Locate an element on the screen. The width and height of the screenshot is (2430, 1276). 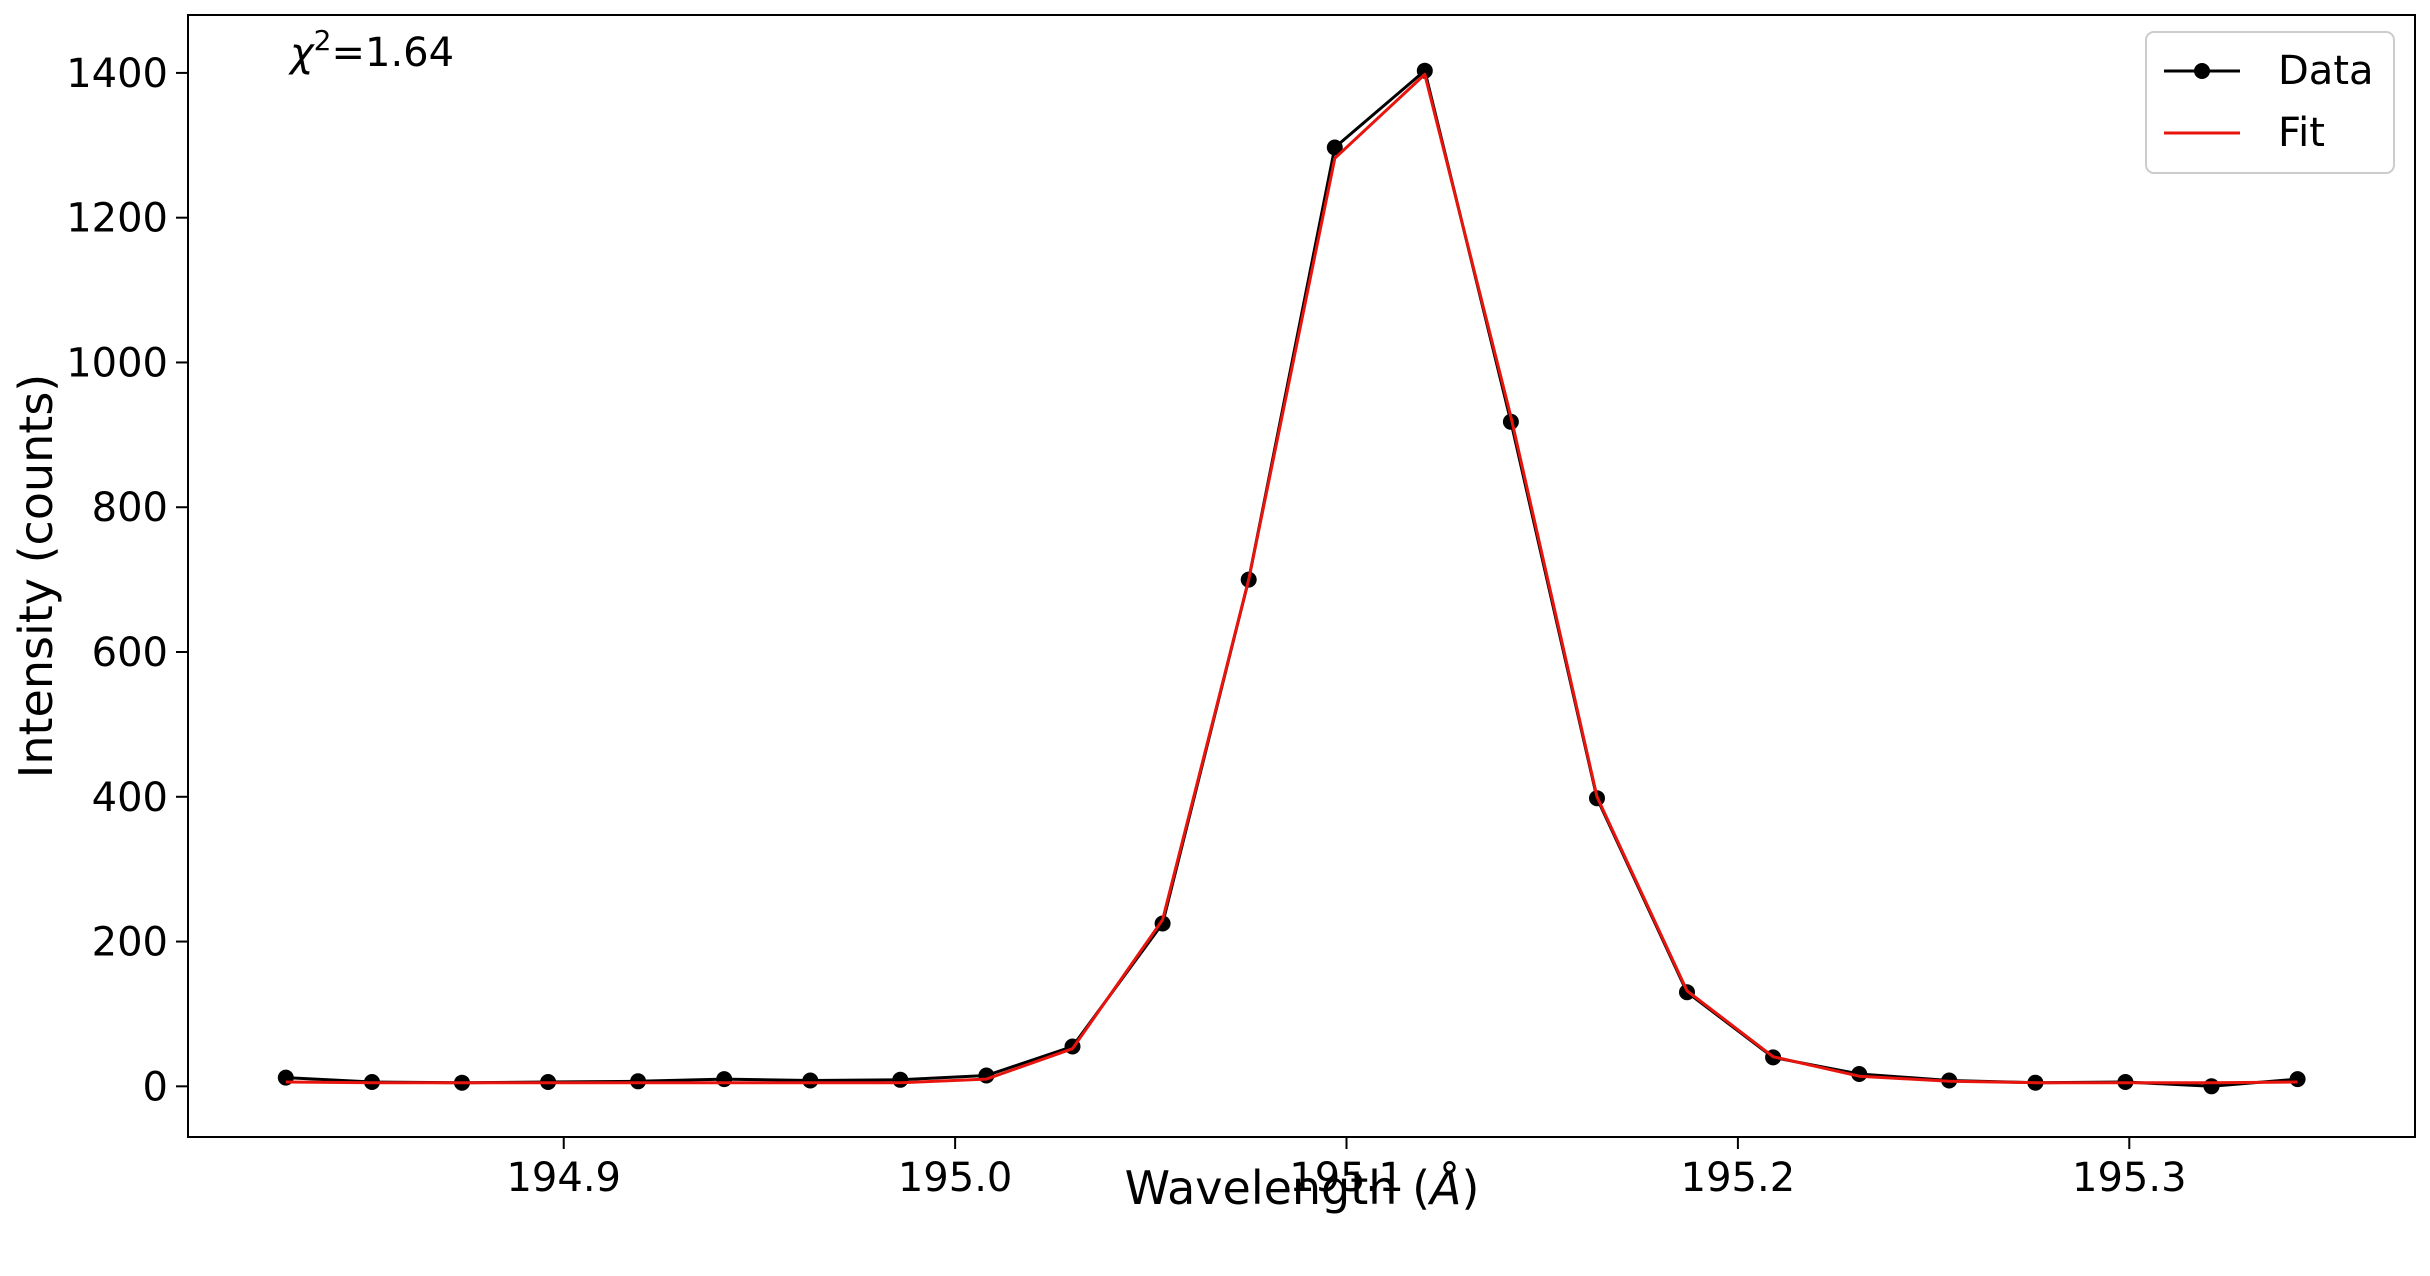
y-tick-label: 600 is located at coordinates (130, 653).